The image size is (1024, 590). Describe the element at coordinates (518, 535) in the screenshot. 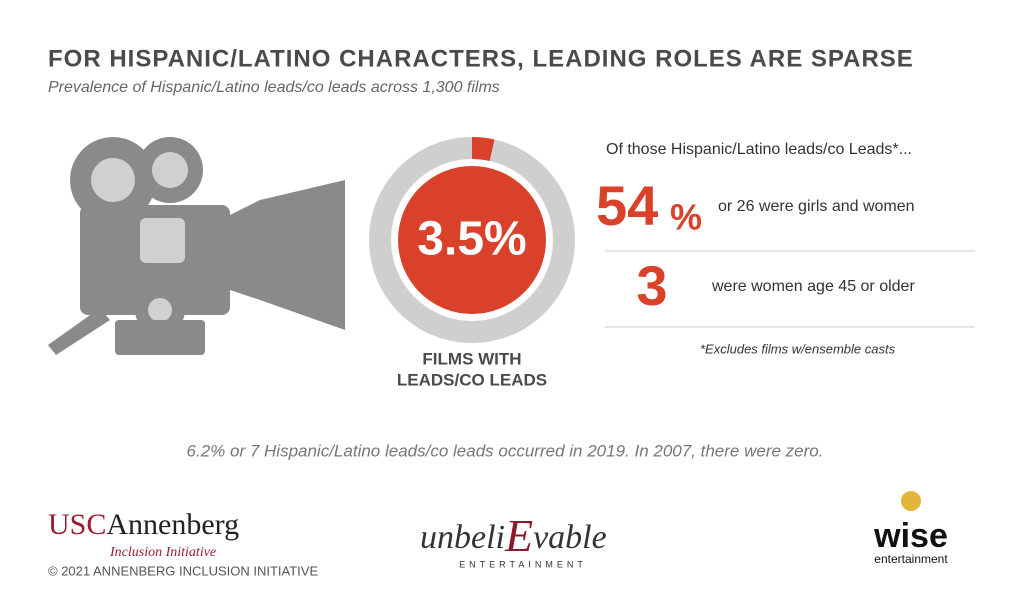

I see `unb-part: E` at that location.